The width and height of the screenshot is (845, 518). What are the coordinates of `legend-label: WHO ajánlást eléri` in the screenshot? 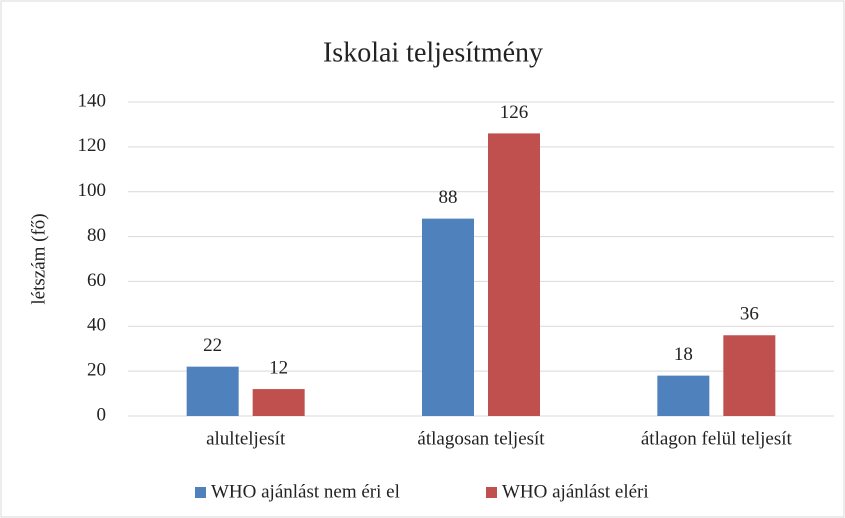 It's located at (575, 491).